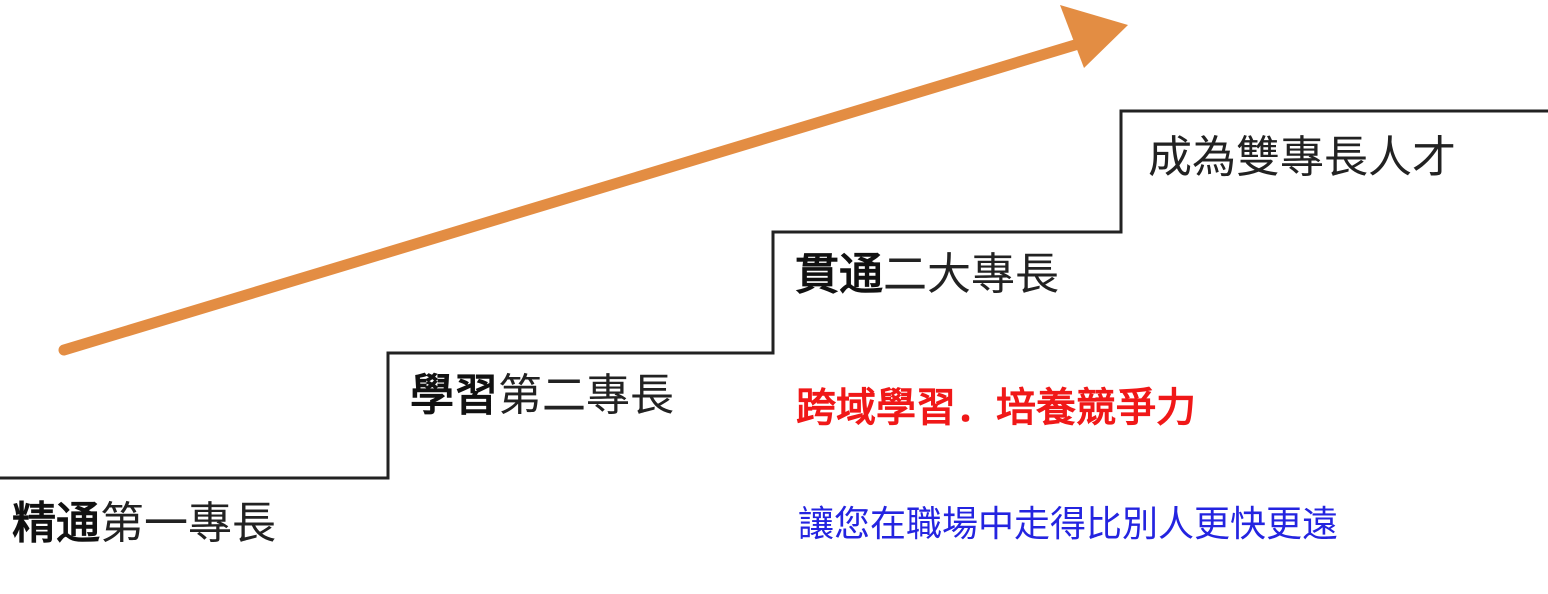 The height and width of the screenshot is (594, 1548). What do you see at coordinates (586, 395) in the screenshot?
I see `stage-2-text: 第二專長` at bounding box center [586, 395].